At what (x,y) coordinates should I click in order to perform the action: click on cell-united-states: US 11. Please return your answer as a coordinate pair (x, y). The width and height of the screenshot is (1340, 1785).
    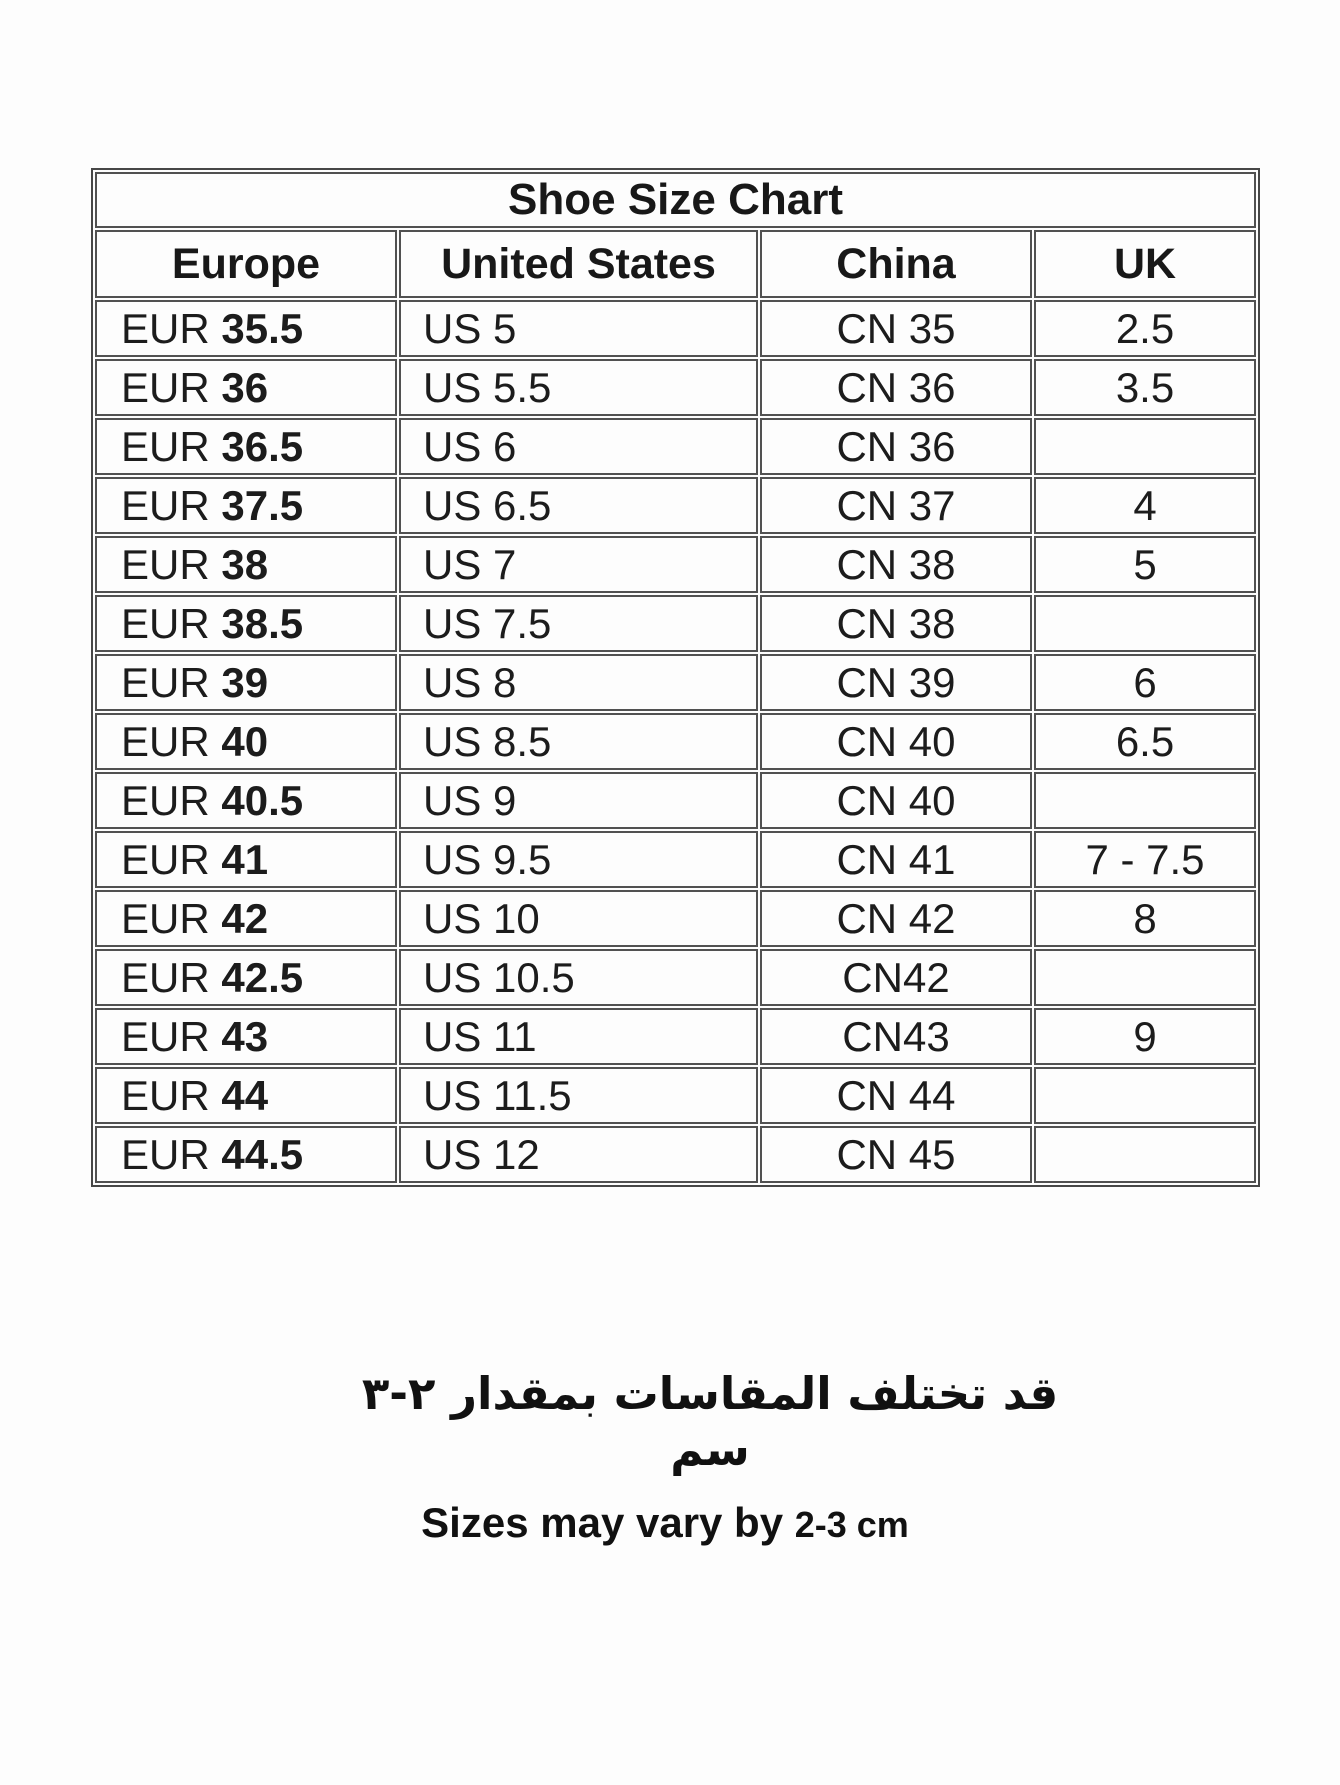
    Looking at the image, I should click on (578, 1036).